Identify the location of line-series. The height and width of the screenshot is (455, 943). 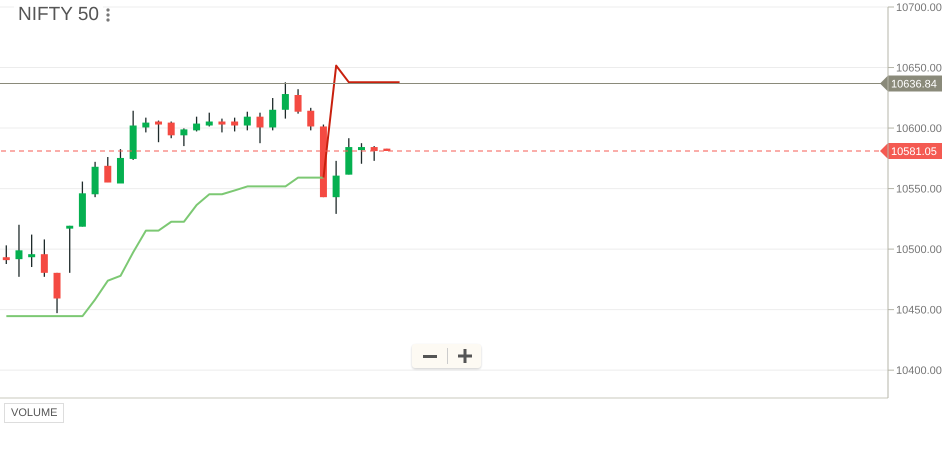
(164, 247).